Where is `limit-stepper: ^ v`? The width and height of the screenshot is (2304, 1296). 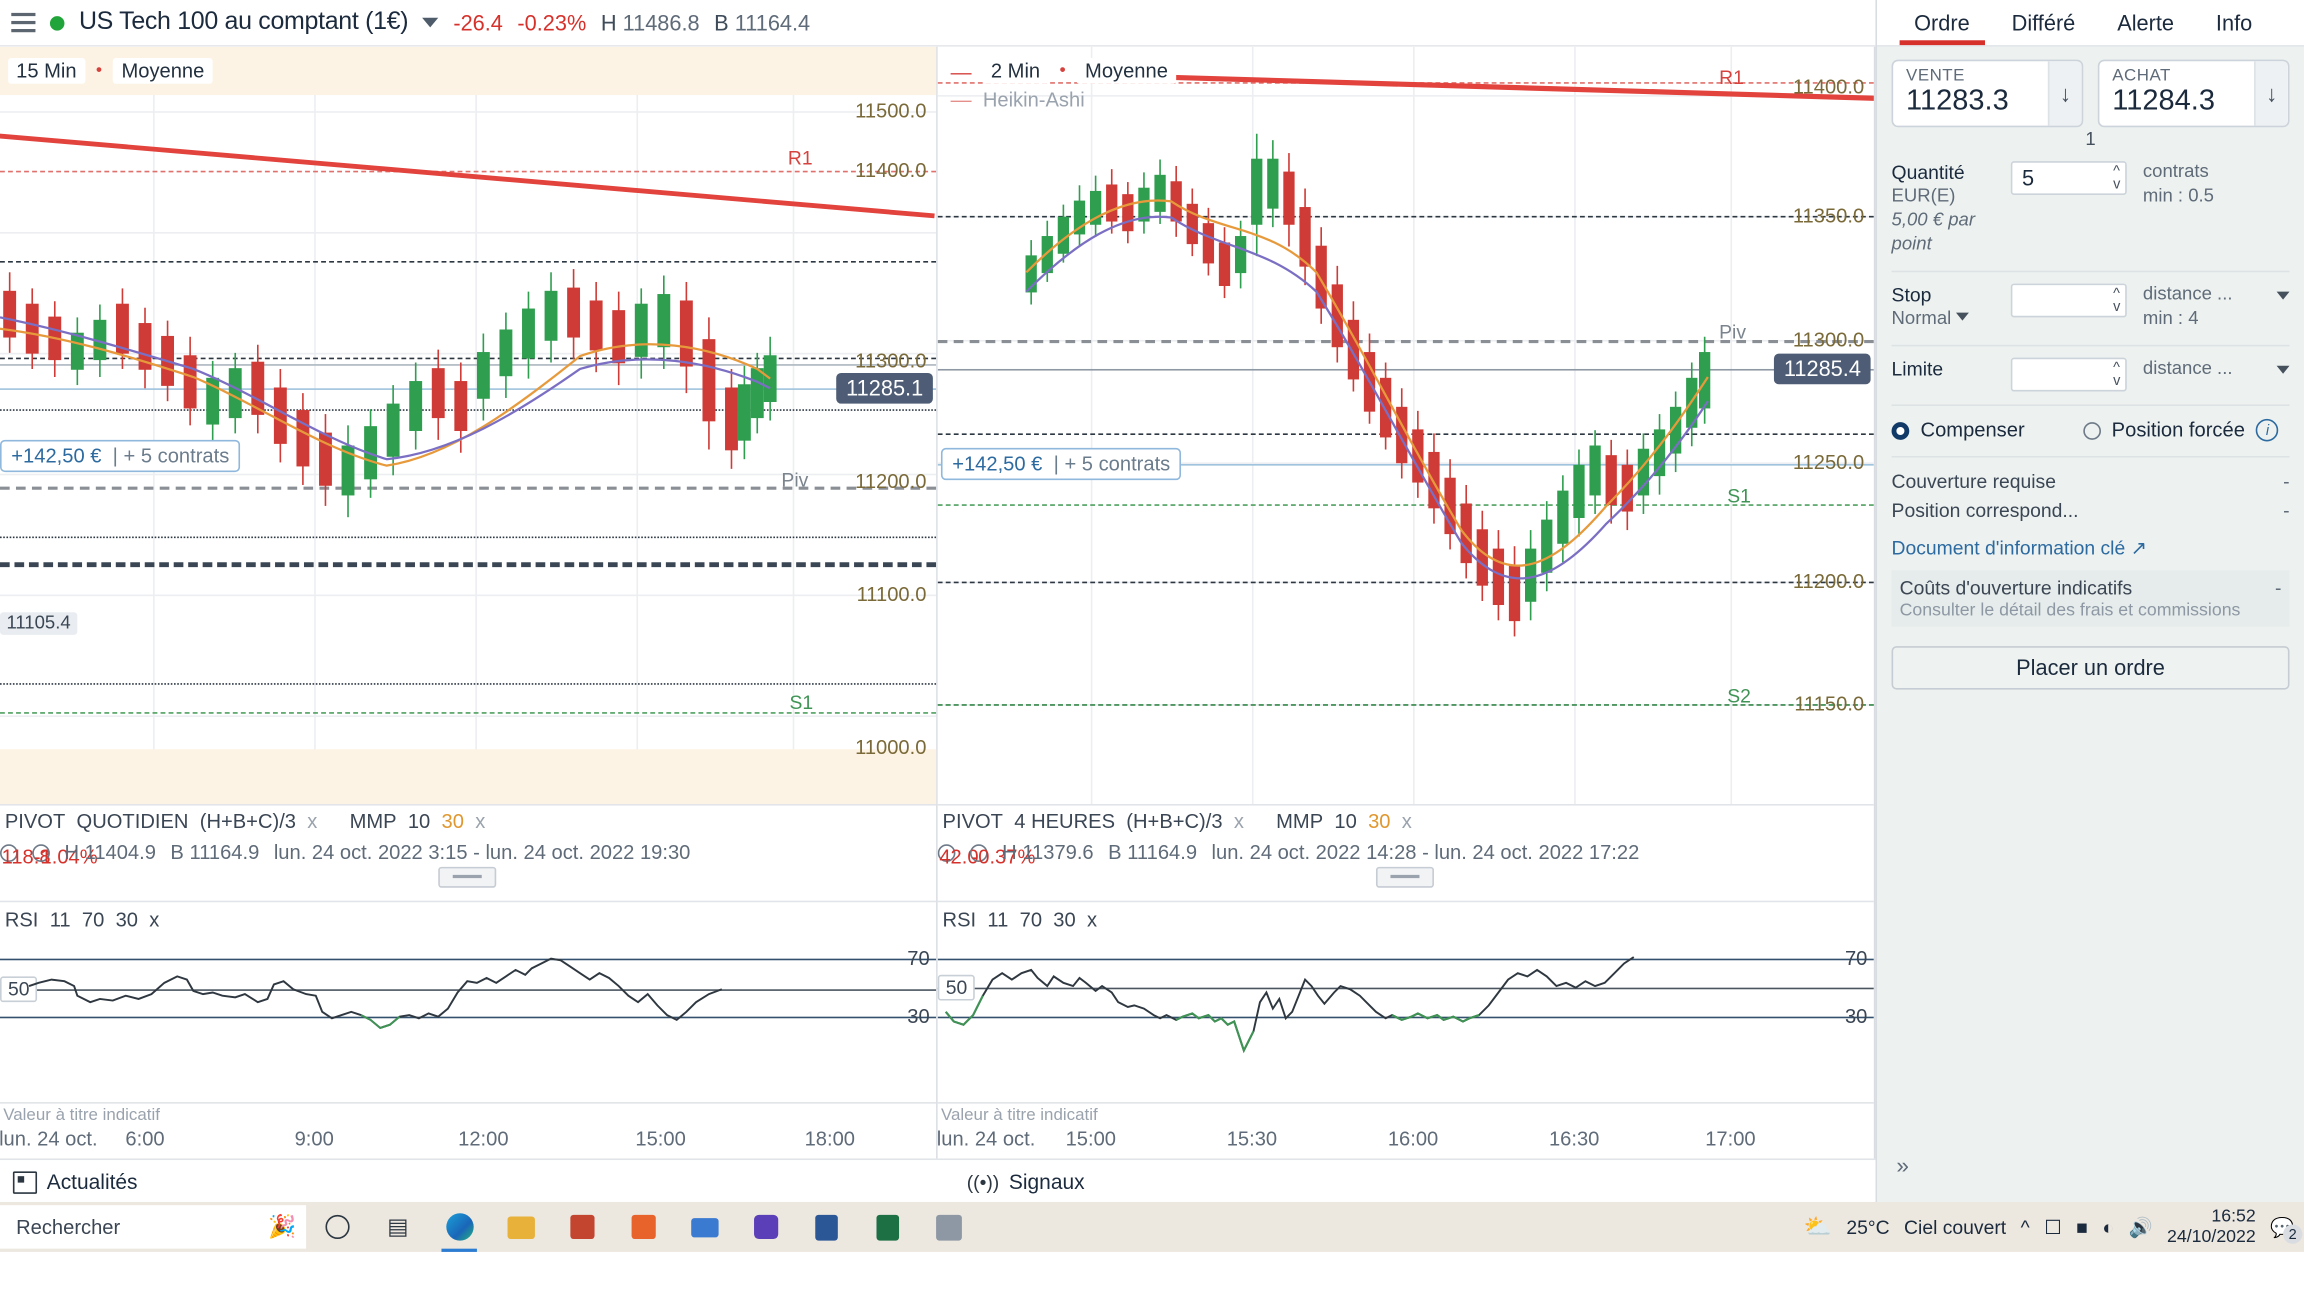
limit-stepper: ^ v is located at coordinates (2117, 374).